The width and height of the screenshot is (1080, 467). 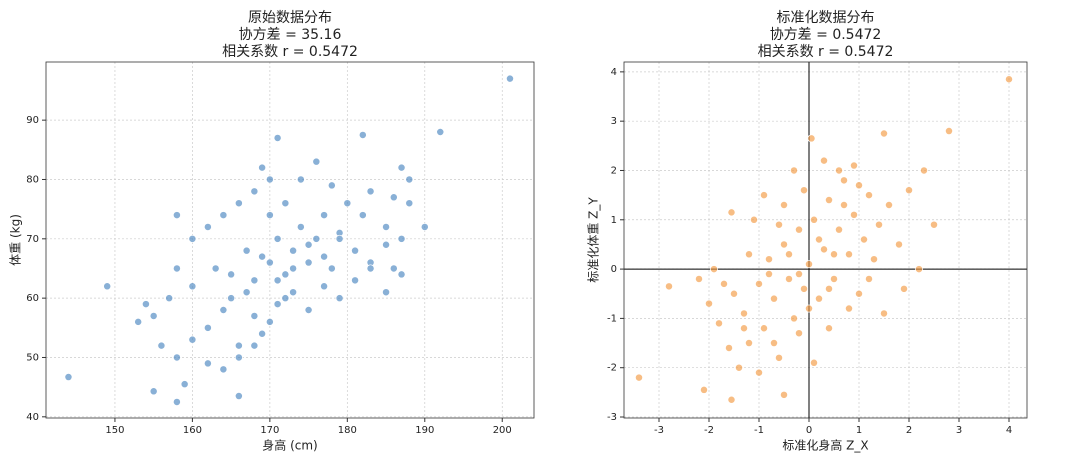 I want to click on y-tick-label: 0, so click(x=614, y=269).